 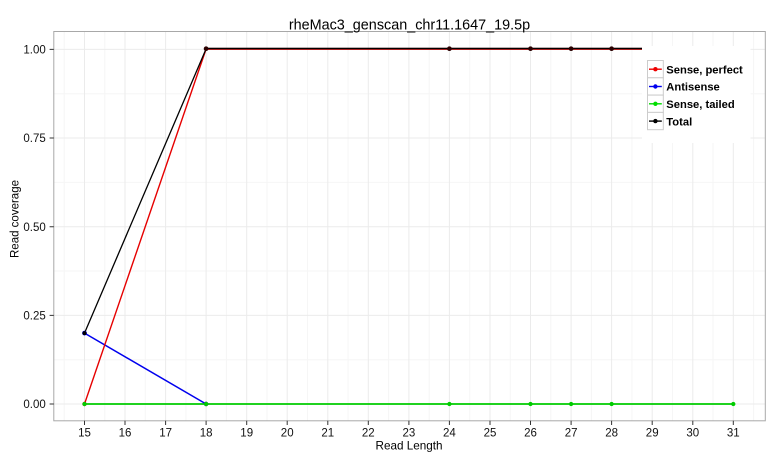 I want to click on svg-text: 30, so click(x=692, y=434).